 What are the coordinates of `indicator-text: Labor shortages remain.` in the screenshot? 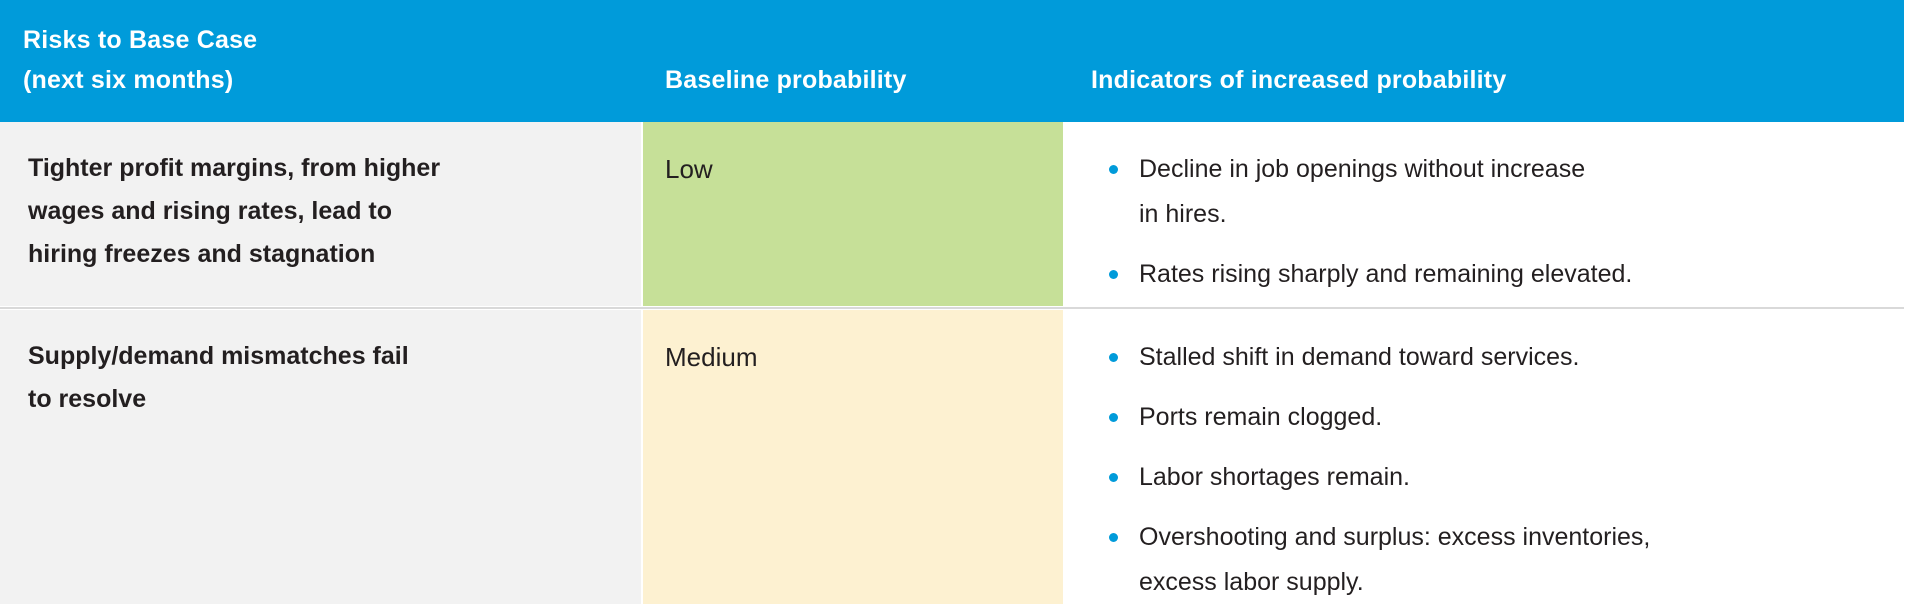 It's located at (1274, 477).